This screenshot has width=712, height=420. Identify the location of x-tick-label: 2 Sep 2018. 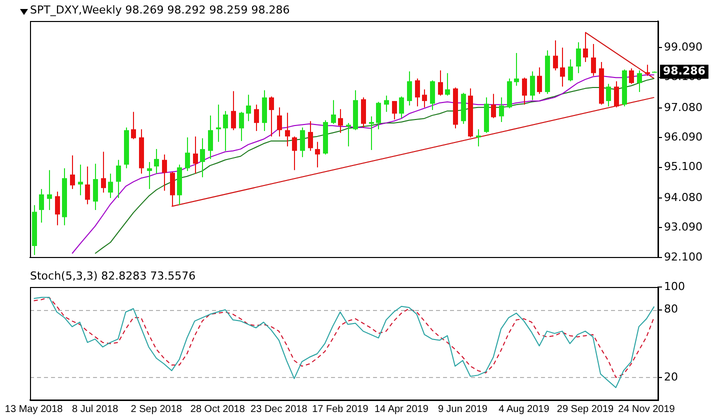
(156, 409).